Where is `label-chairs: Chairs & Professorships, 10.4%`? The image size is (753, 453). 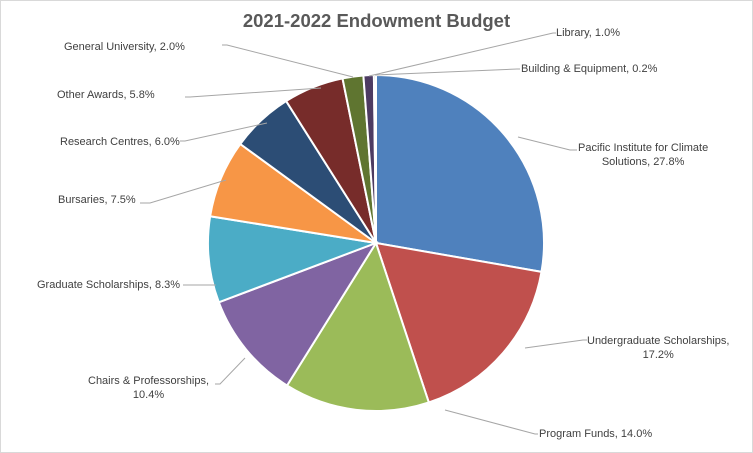
label-chairs: Chairs & Professorships, 10.4% is located at coordinates (148, 388).